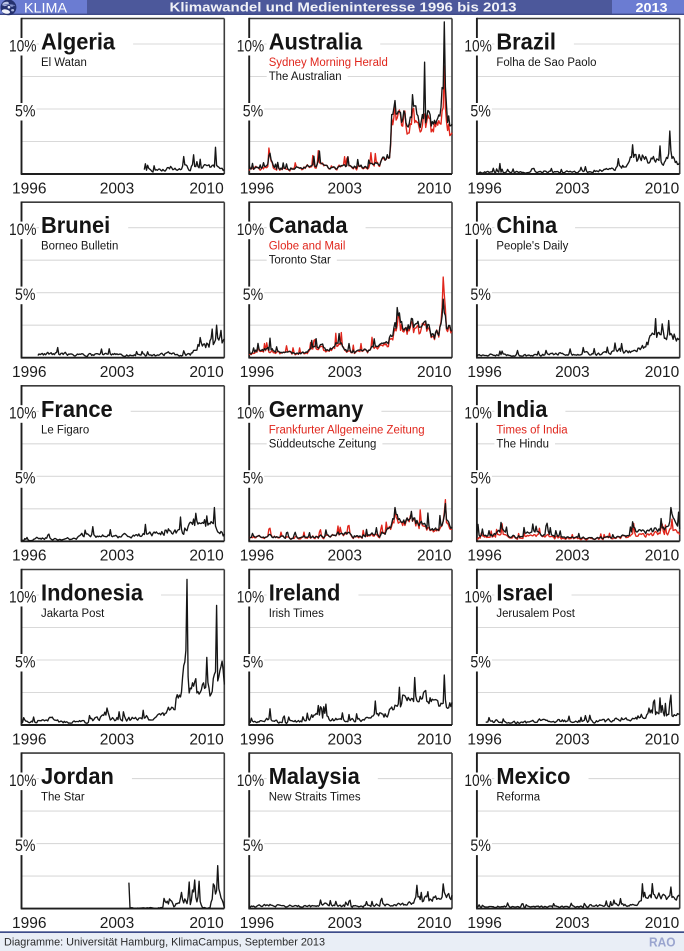  I want to click on svg-text: France, so click(77, 409).